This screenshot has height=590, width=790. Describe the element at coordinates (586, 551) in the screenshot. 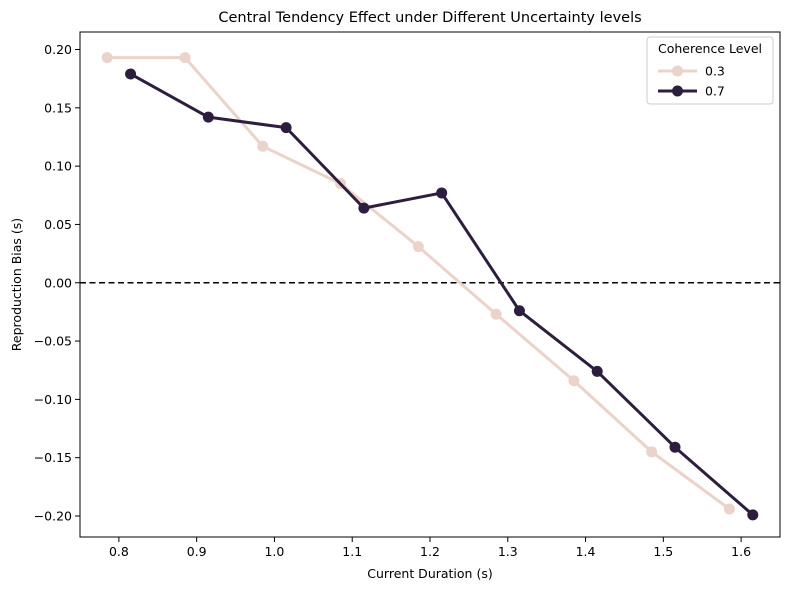

I see `x-tick-label: 1.4` at that location.